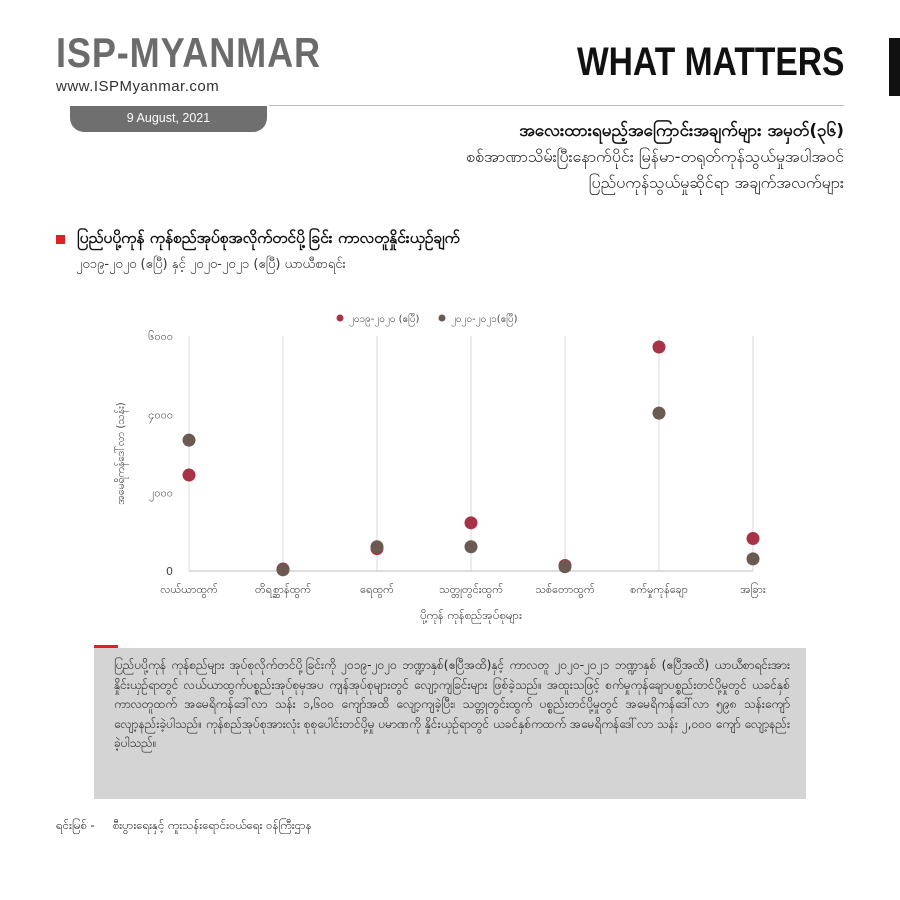 The image size is (900, 900). I want to click on legend-label-2: ၂၀၂၀-၂၀၂၁(ဧပြီ), so click(484, 319).